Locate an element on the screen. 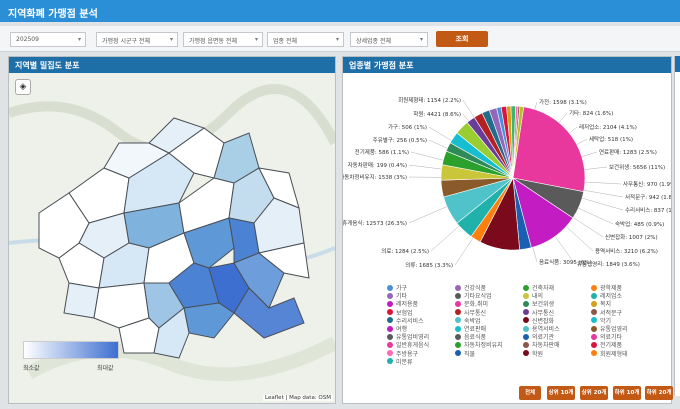  pie-data-label: 신변잡화: 1007 (2%) is located at coordinates (631, 237).